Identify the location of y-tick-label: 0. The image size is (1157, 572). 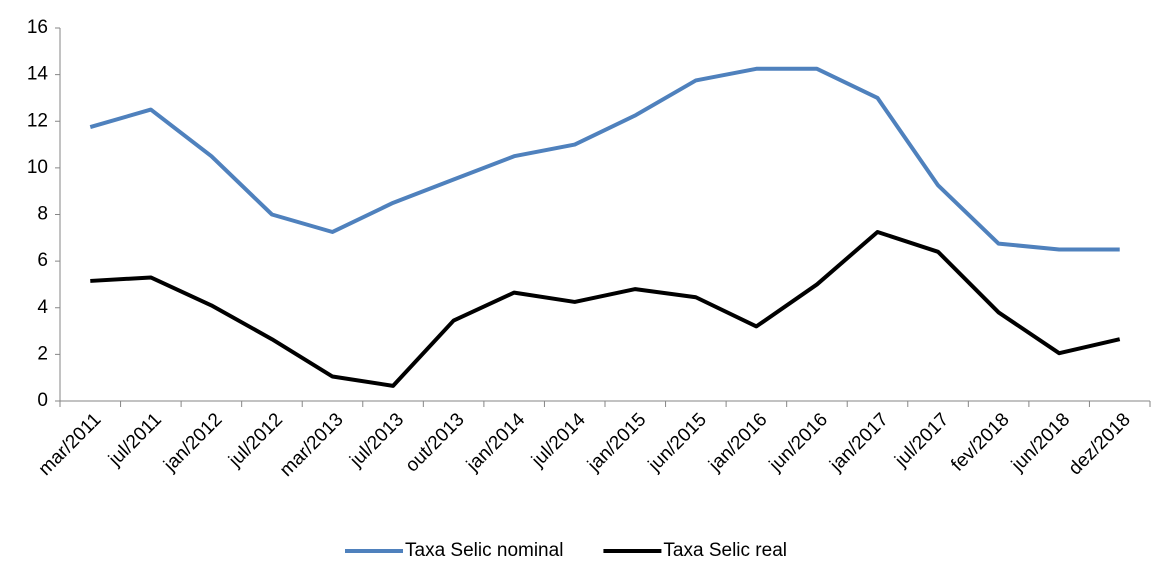
(42, 400).